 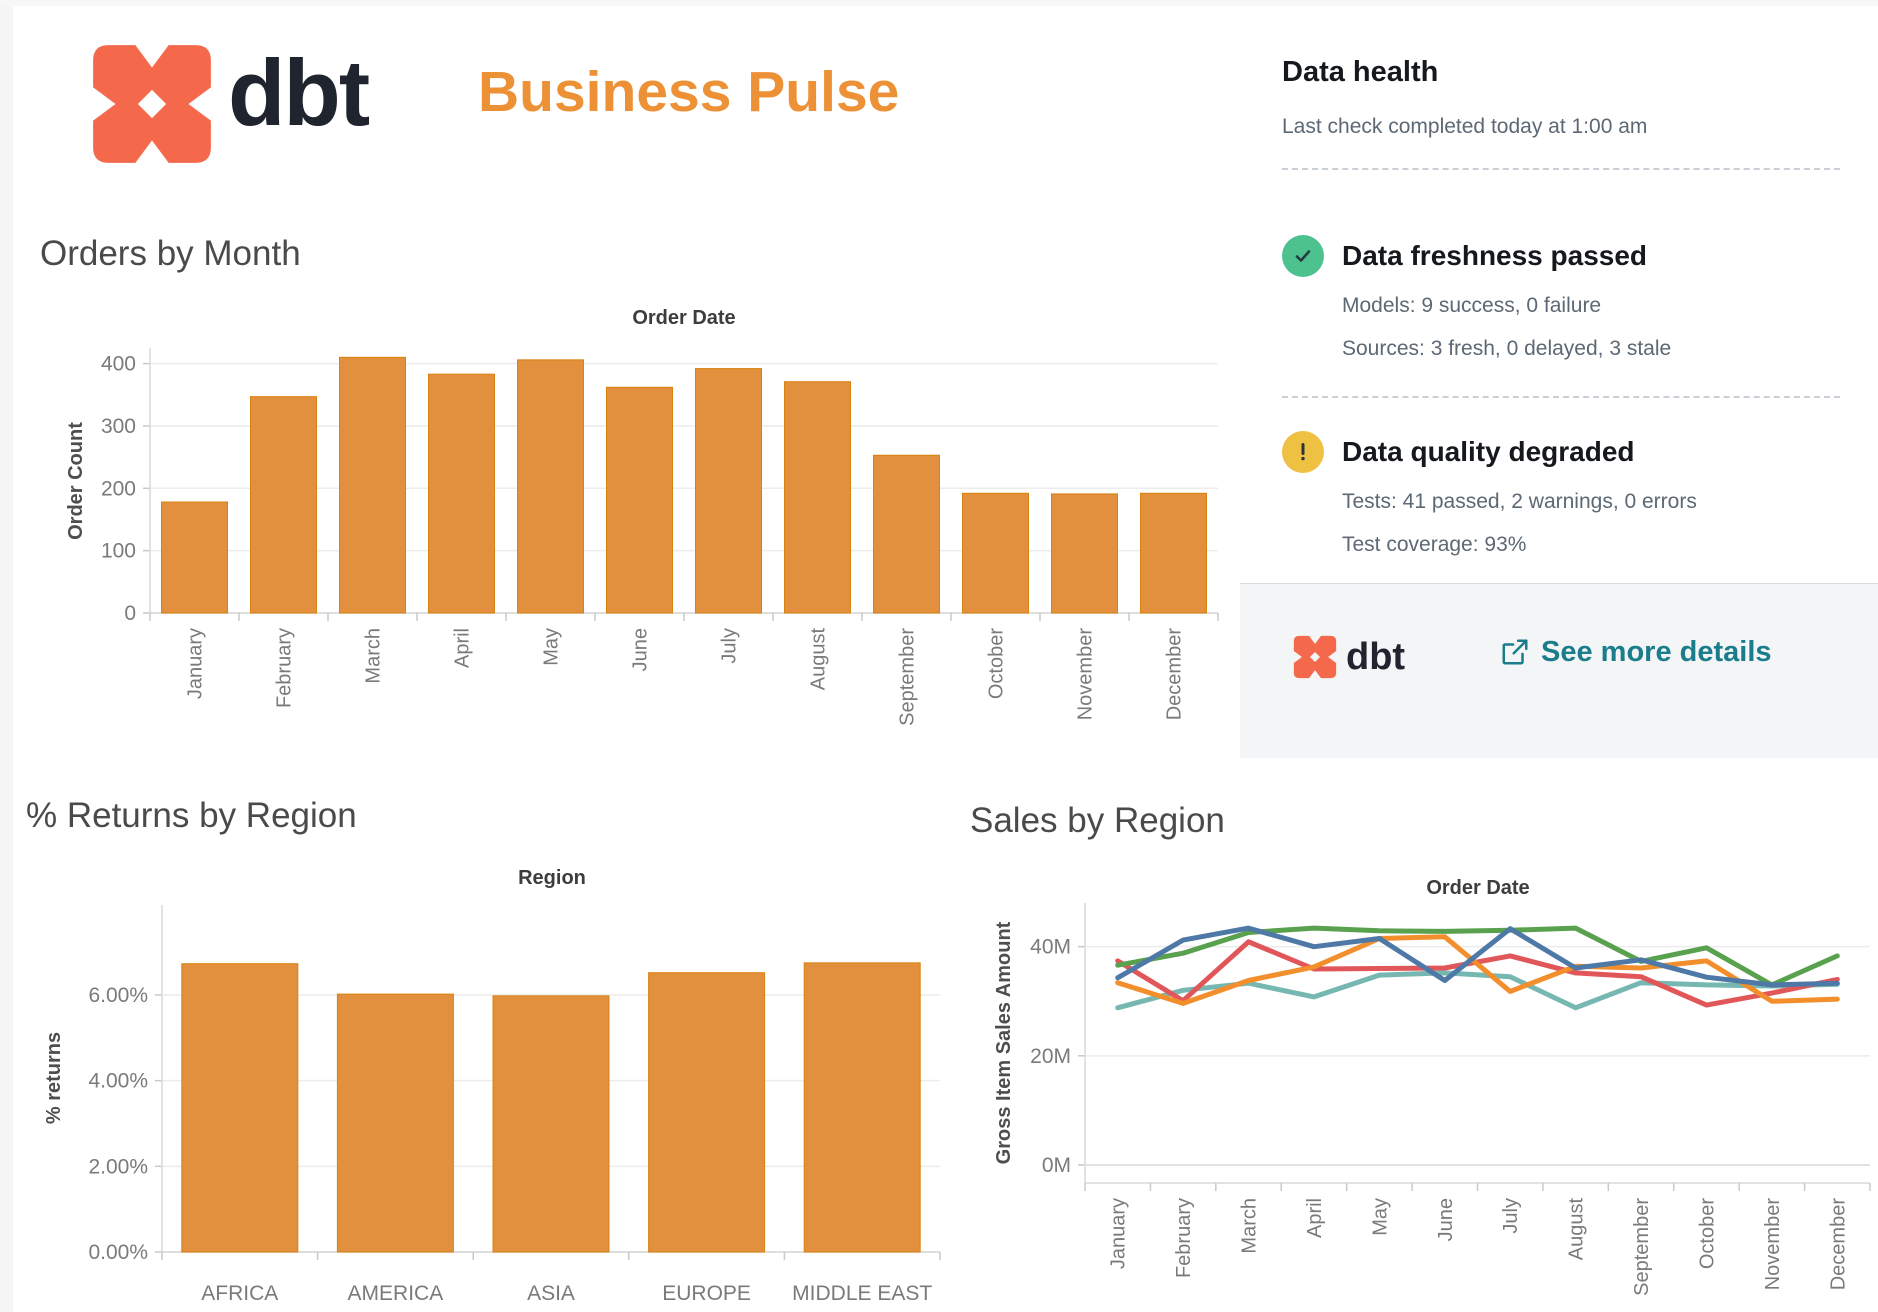 What do you see at coordinates (906, 534) in the screenshot?
I see `bar-september` at bounding box center [906, 534].